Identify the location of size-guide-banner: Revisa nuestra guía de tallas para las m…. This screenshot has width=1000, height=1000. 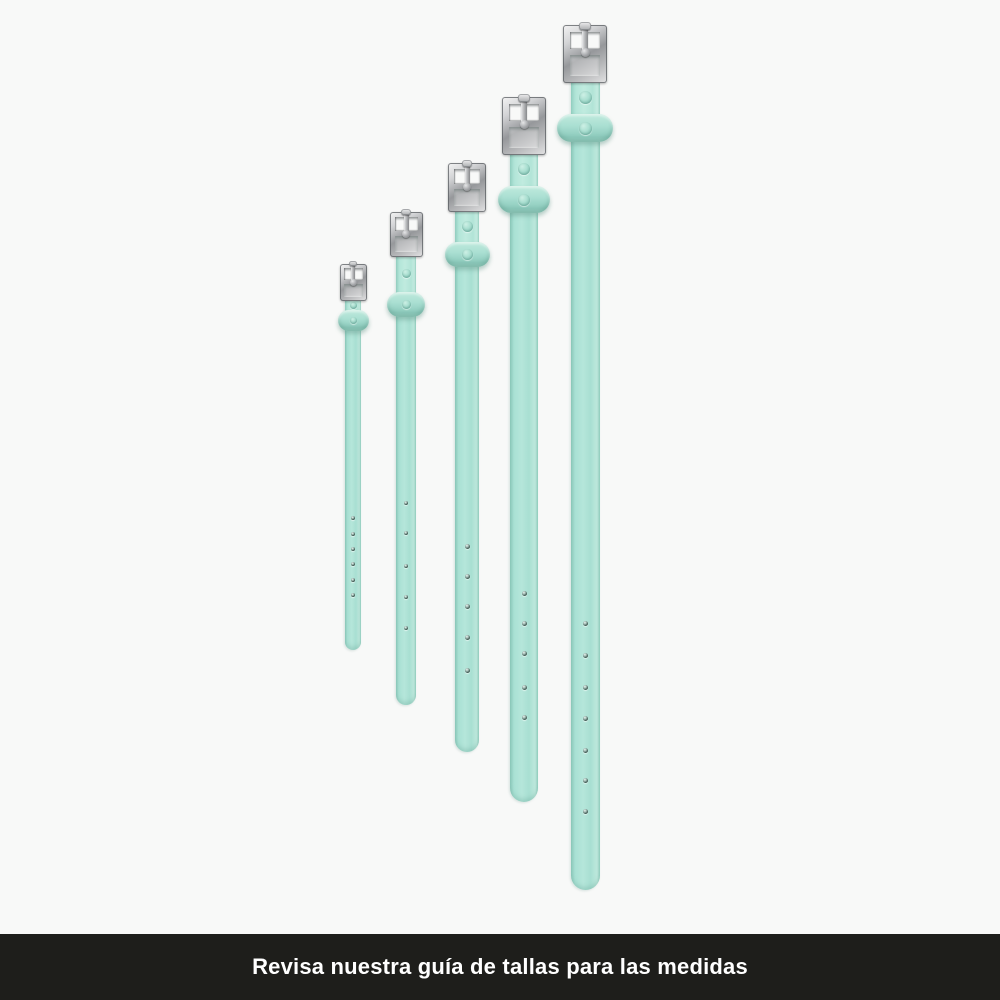
(500, 967).